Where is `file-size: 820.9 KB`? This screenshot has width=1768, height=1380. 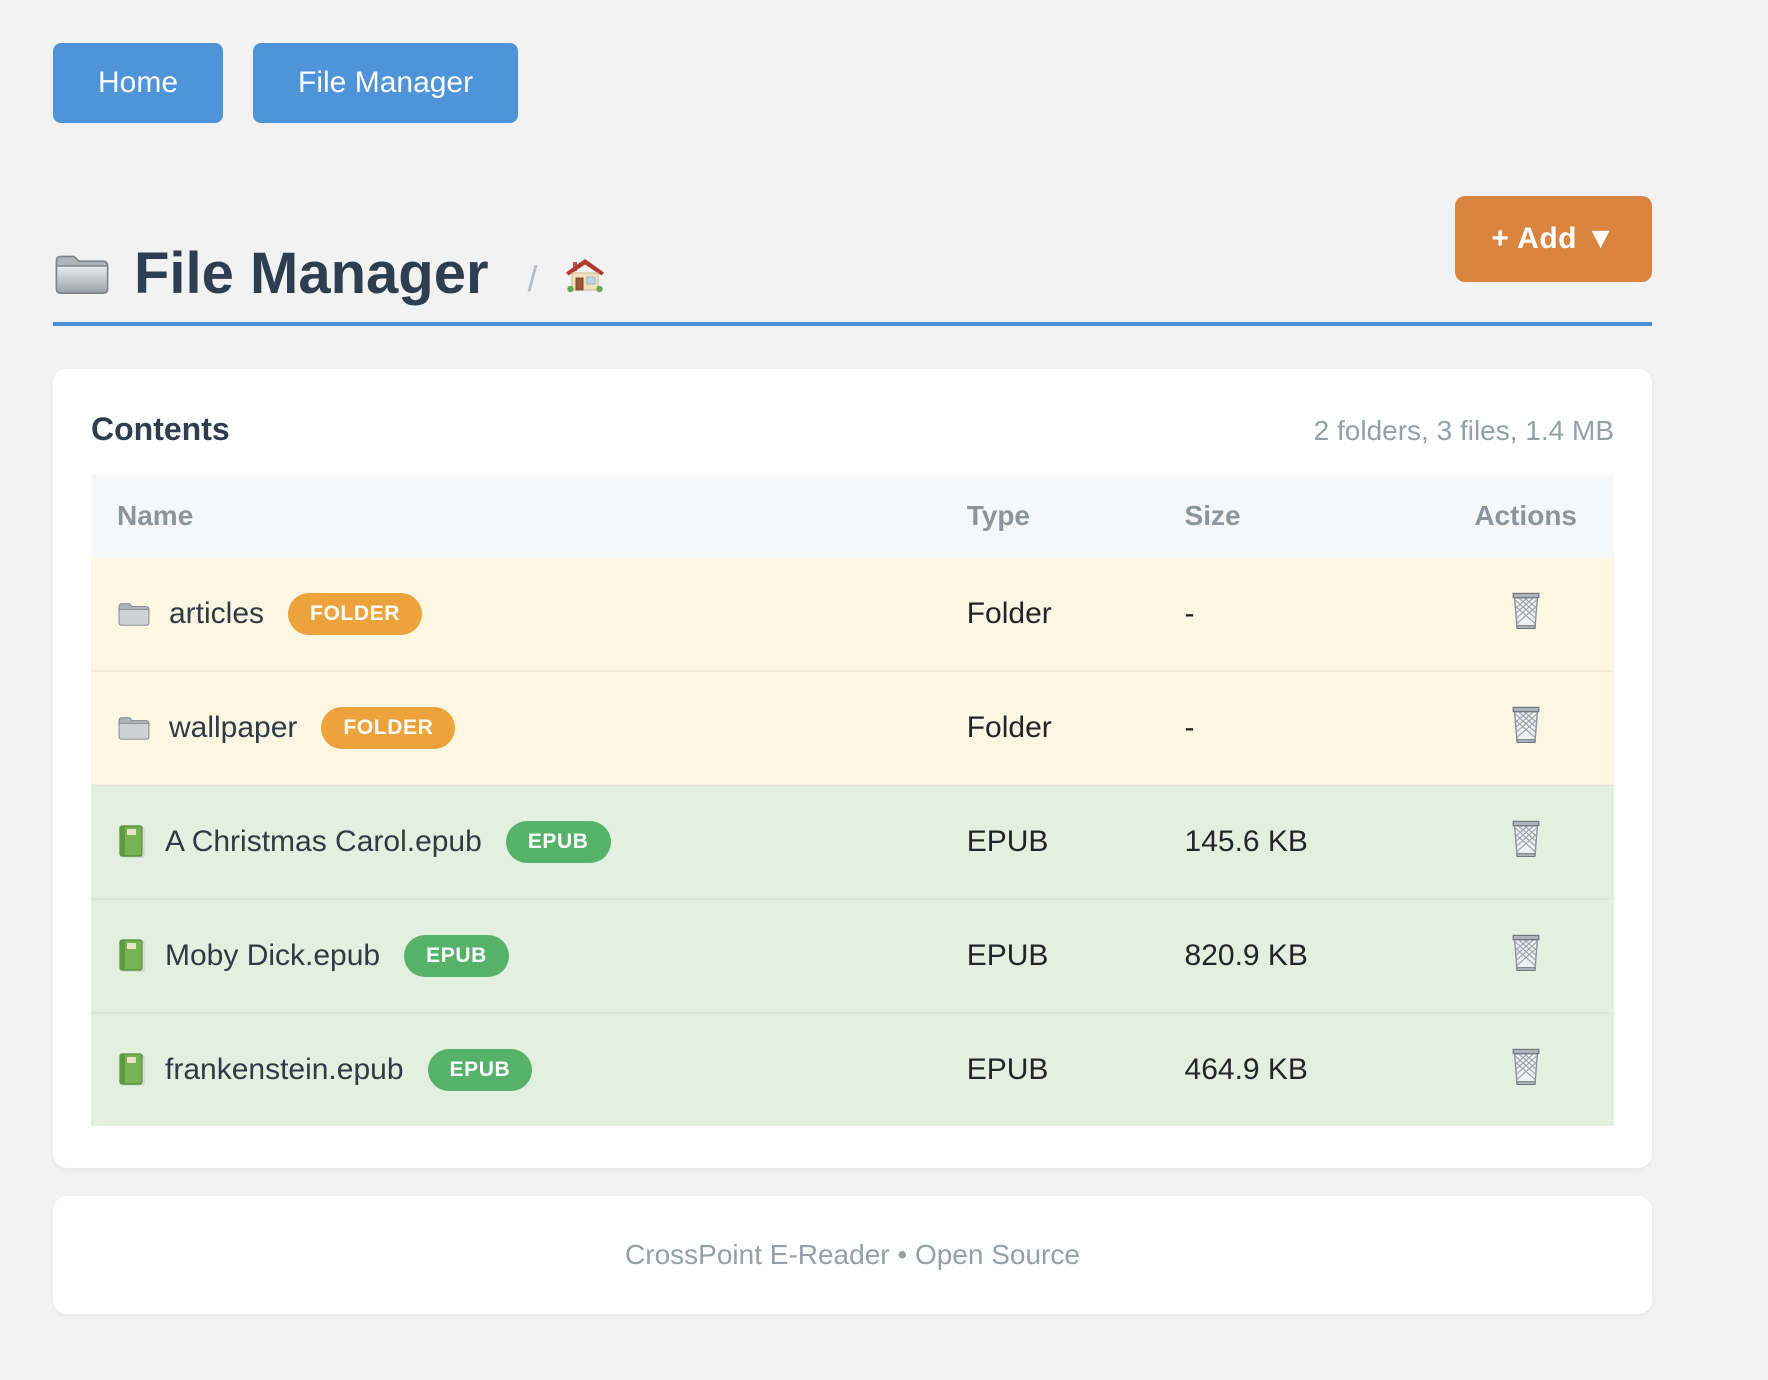 file-size: 820.9 KB is located at coordinates (1311, 955).